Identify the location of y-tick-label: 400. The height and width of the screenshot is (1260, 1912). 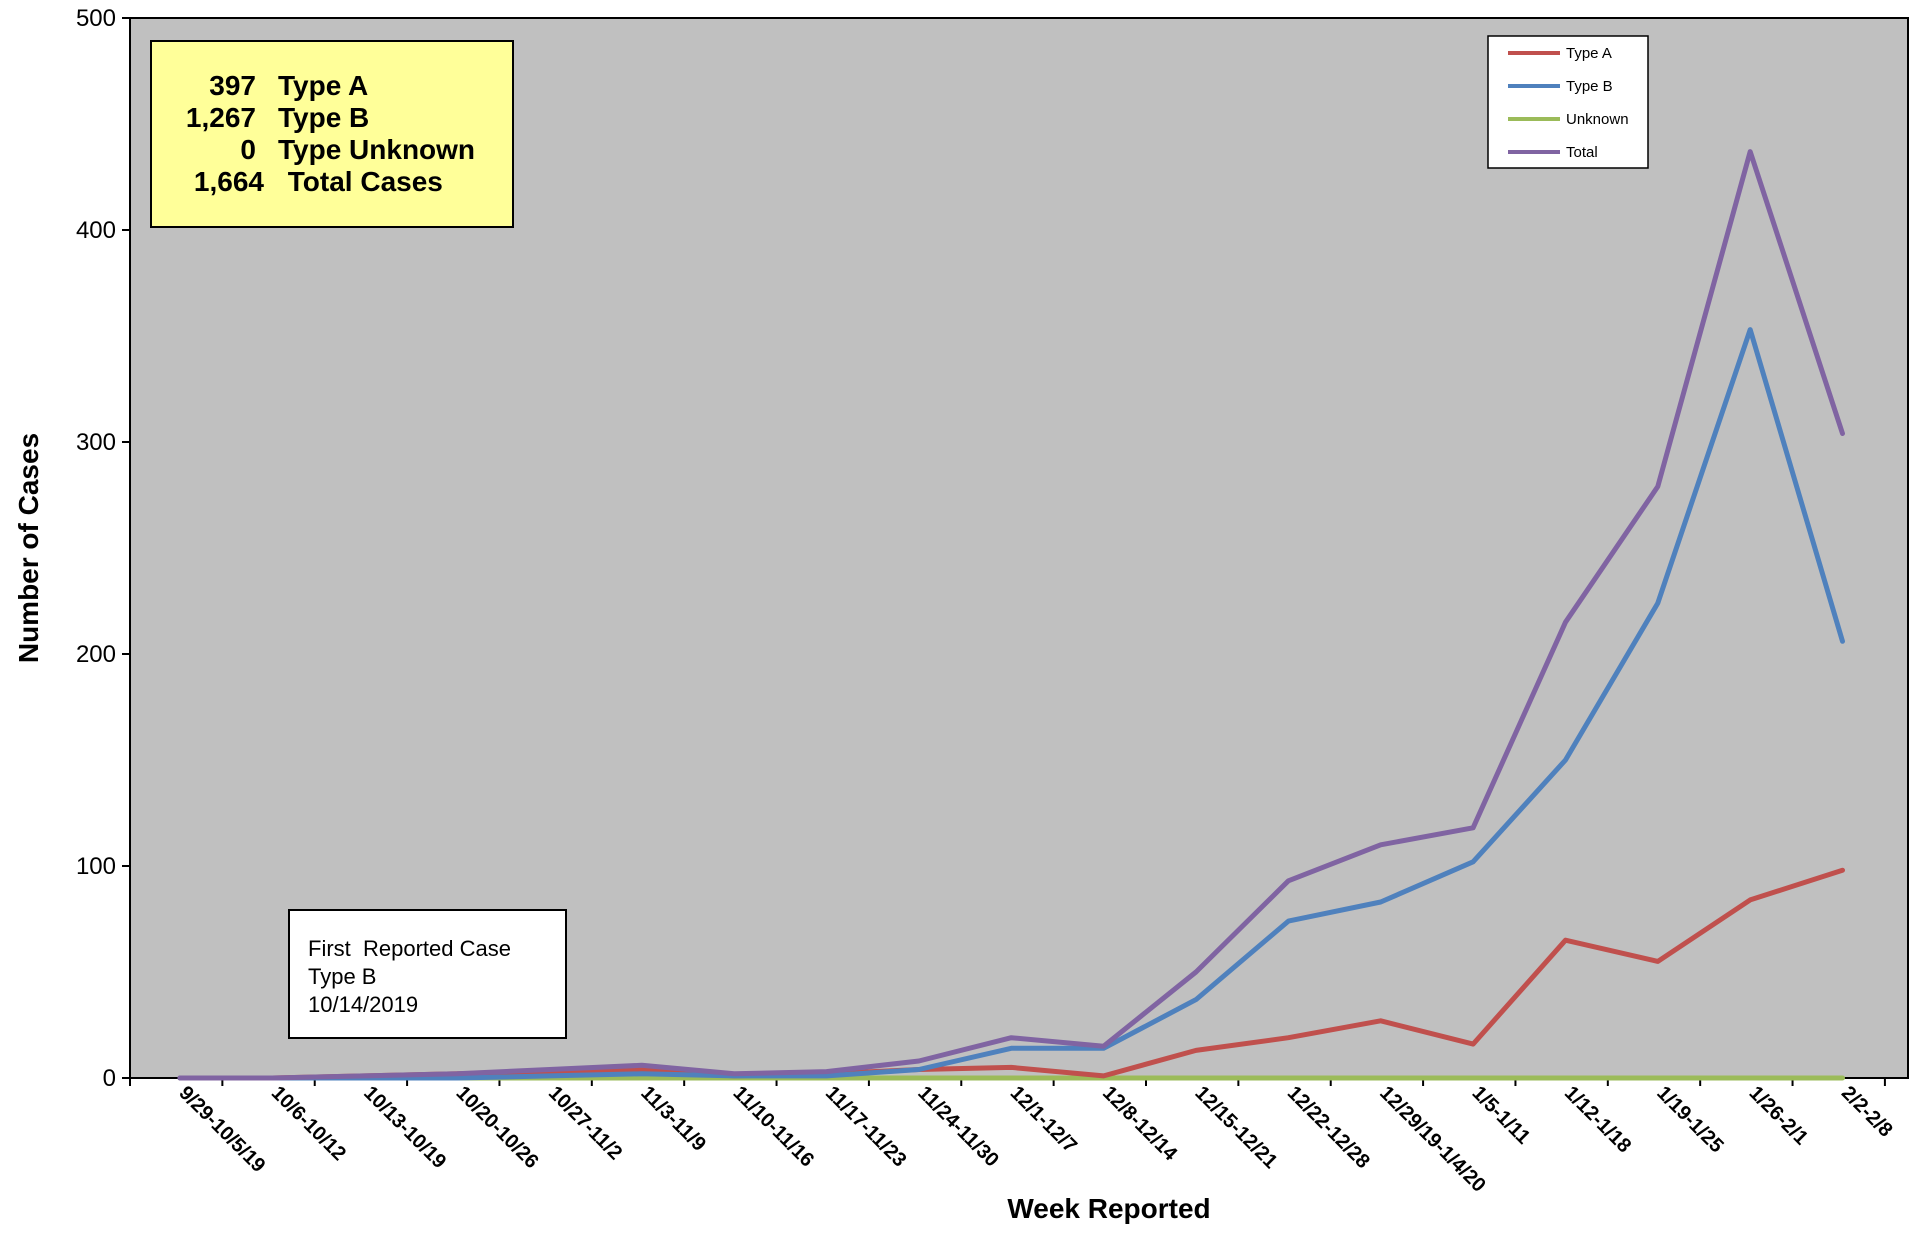
(96, 230).